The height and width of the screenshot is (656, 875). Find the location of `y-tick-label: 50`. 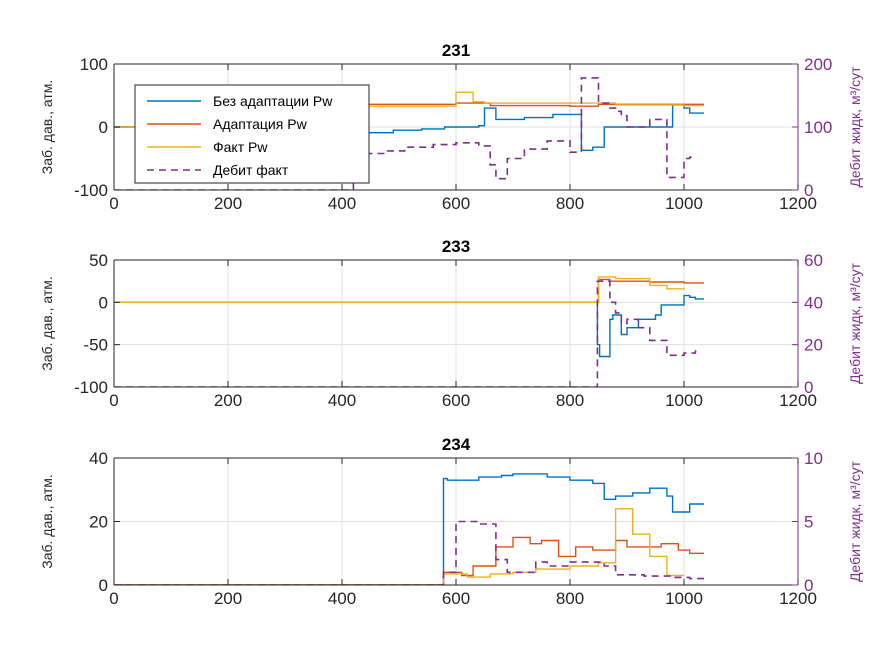

y-tick-label: 50 is located at coordinates (98, 260).